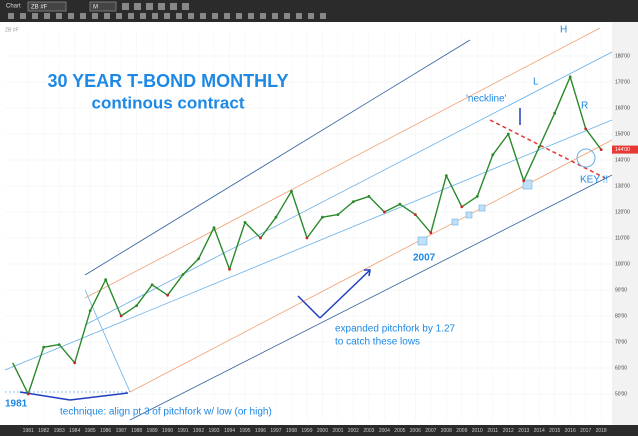 This screenshot has height=436, width=638. What do you see at coordinates (430, 431) in the screenshot?
I see `x-tick-label: 2007` at bounding box center [430, 431].